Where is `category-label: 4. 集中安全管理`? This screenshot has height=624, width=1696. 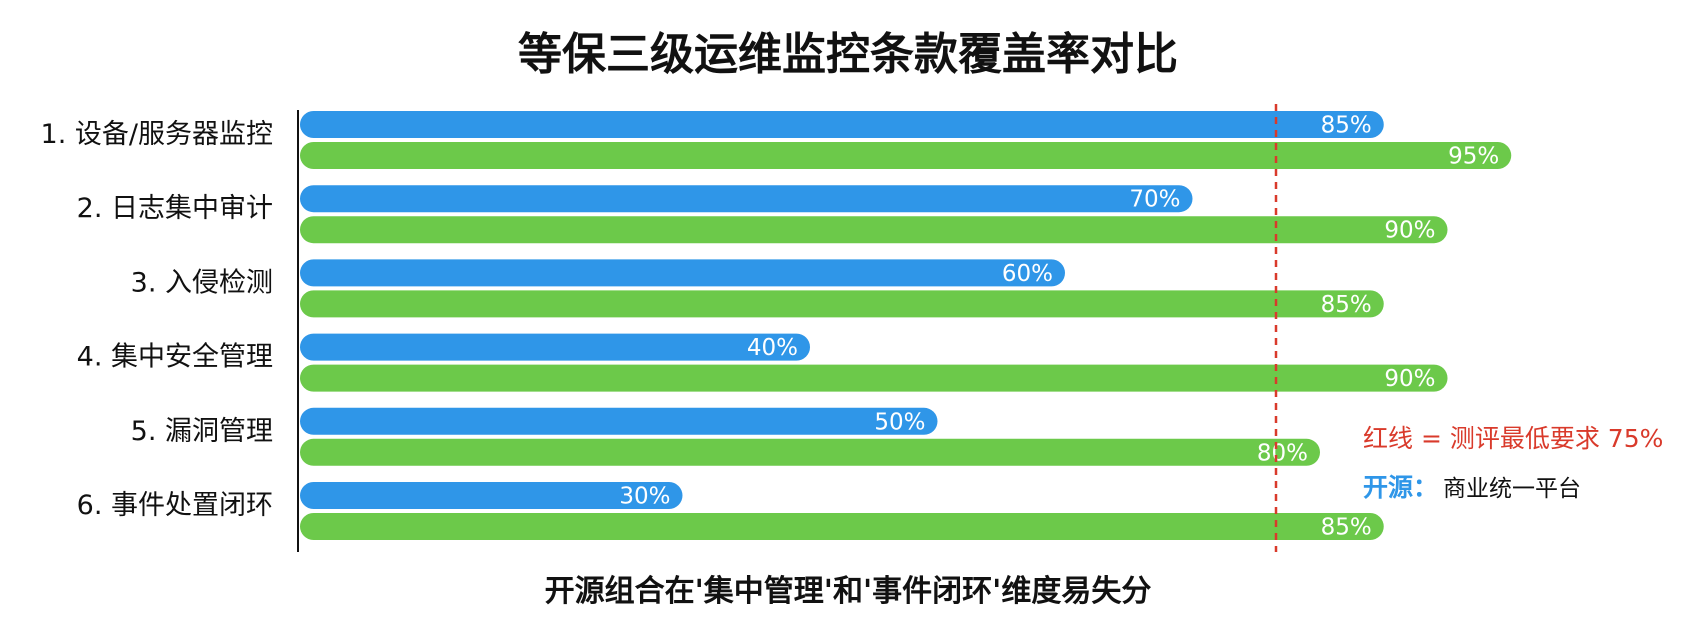 category-label: 4. 集中安全管理 is located at coordinates (175, 357).